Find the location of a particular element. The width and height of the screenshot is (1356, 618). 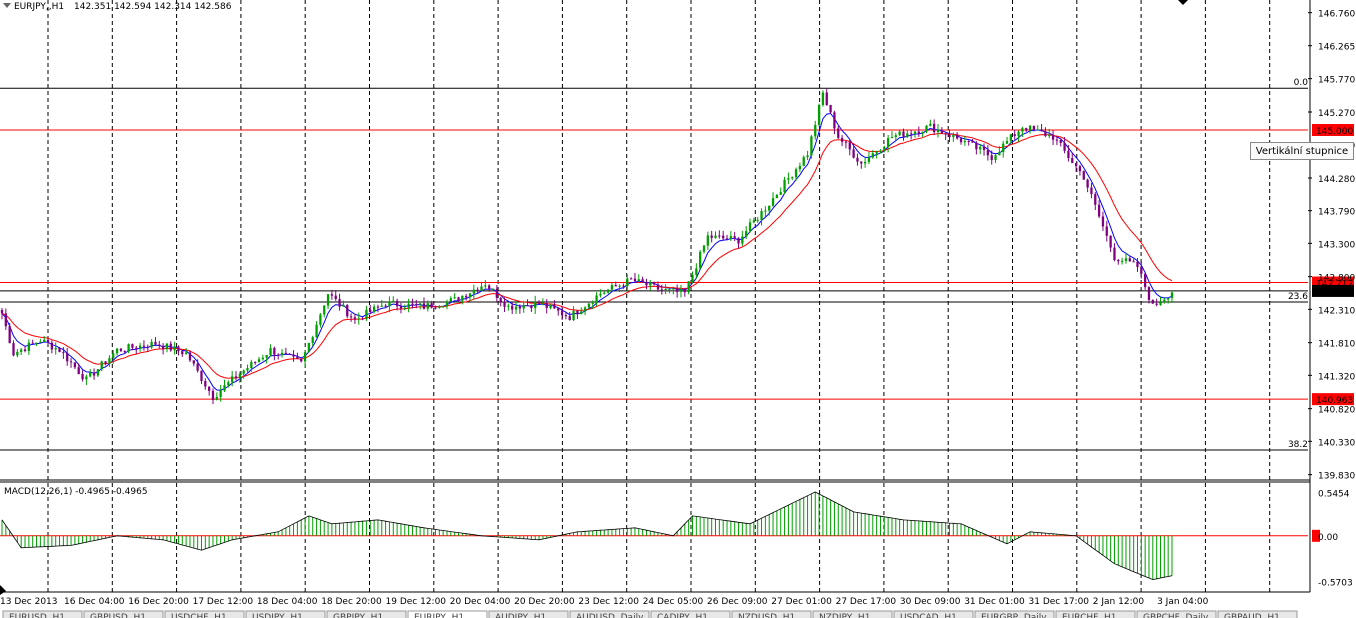

macd-signal-line is located at coordinates (587, 536).